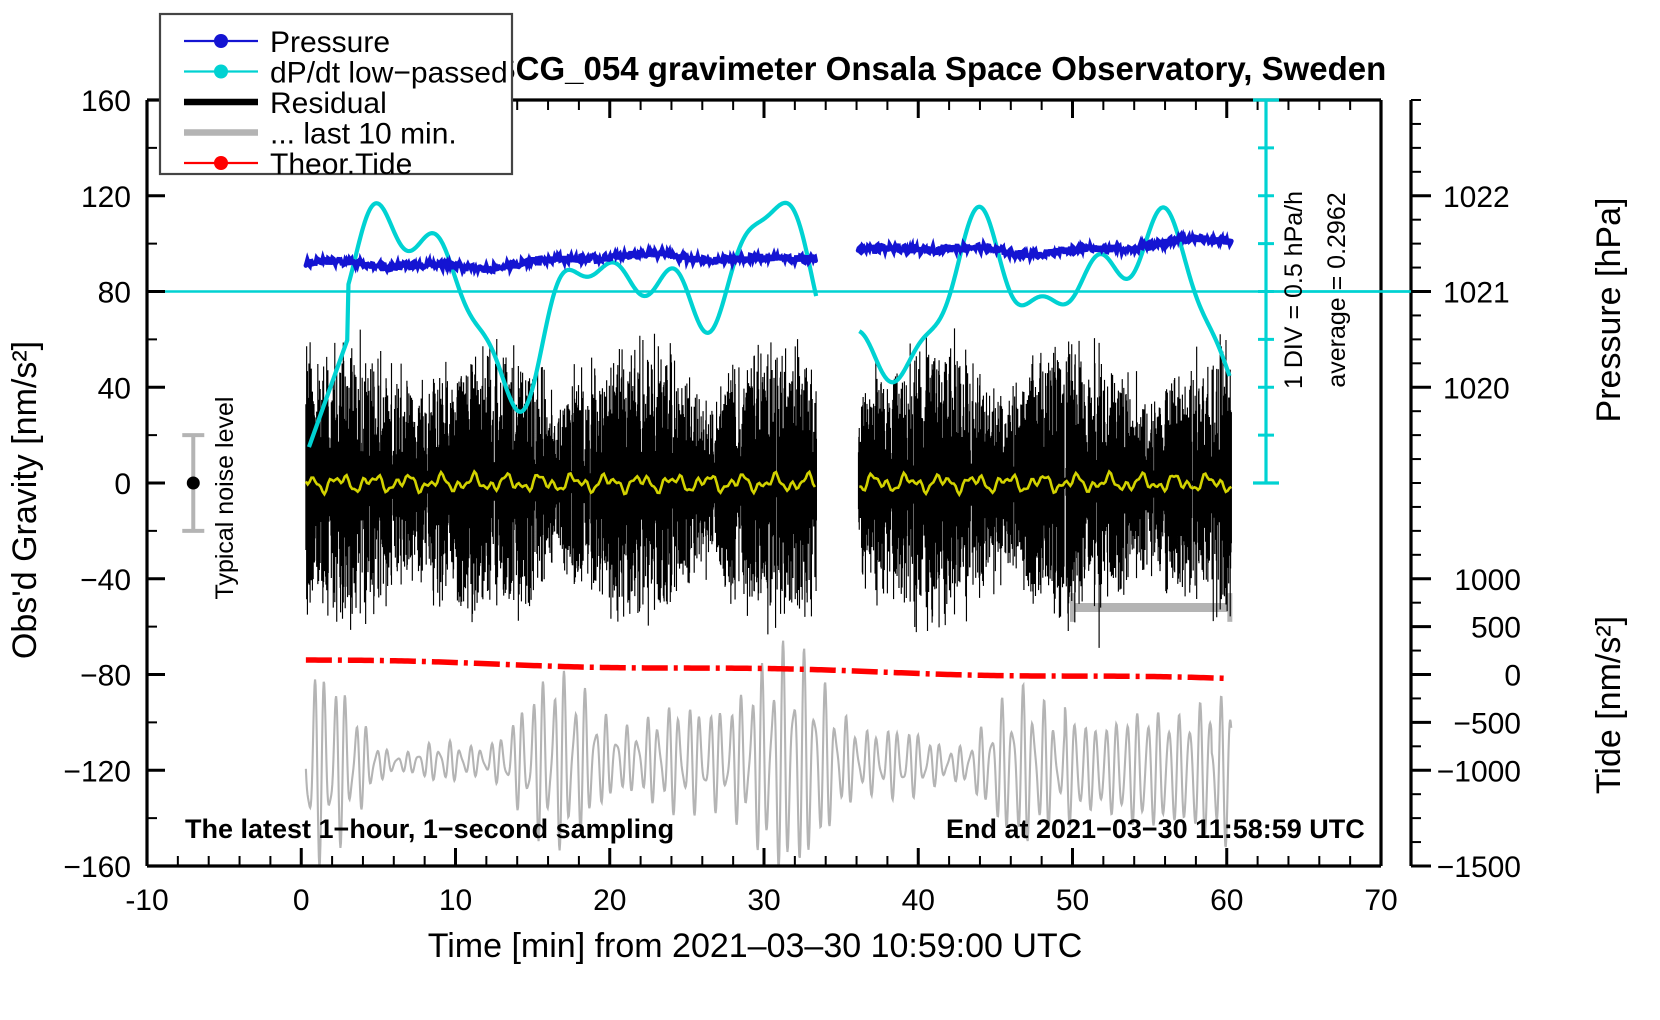  Describe the element at coordinates (763, 900) in the screenshot. I see `x-tick-label: 30` at that location.